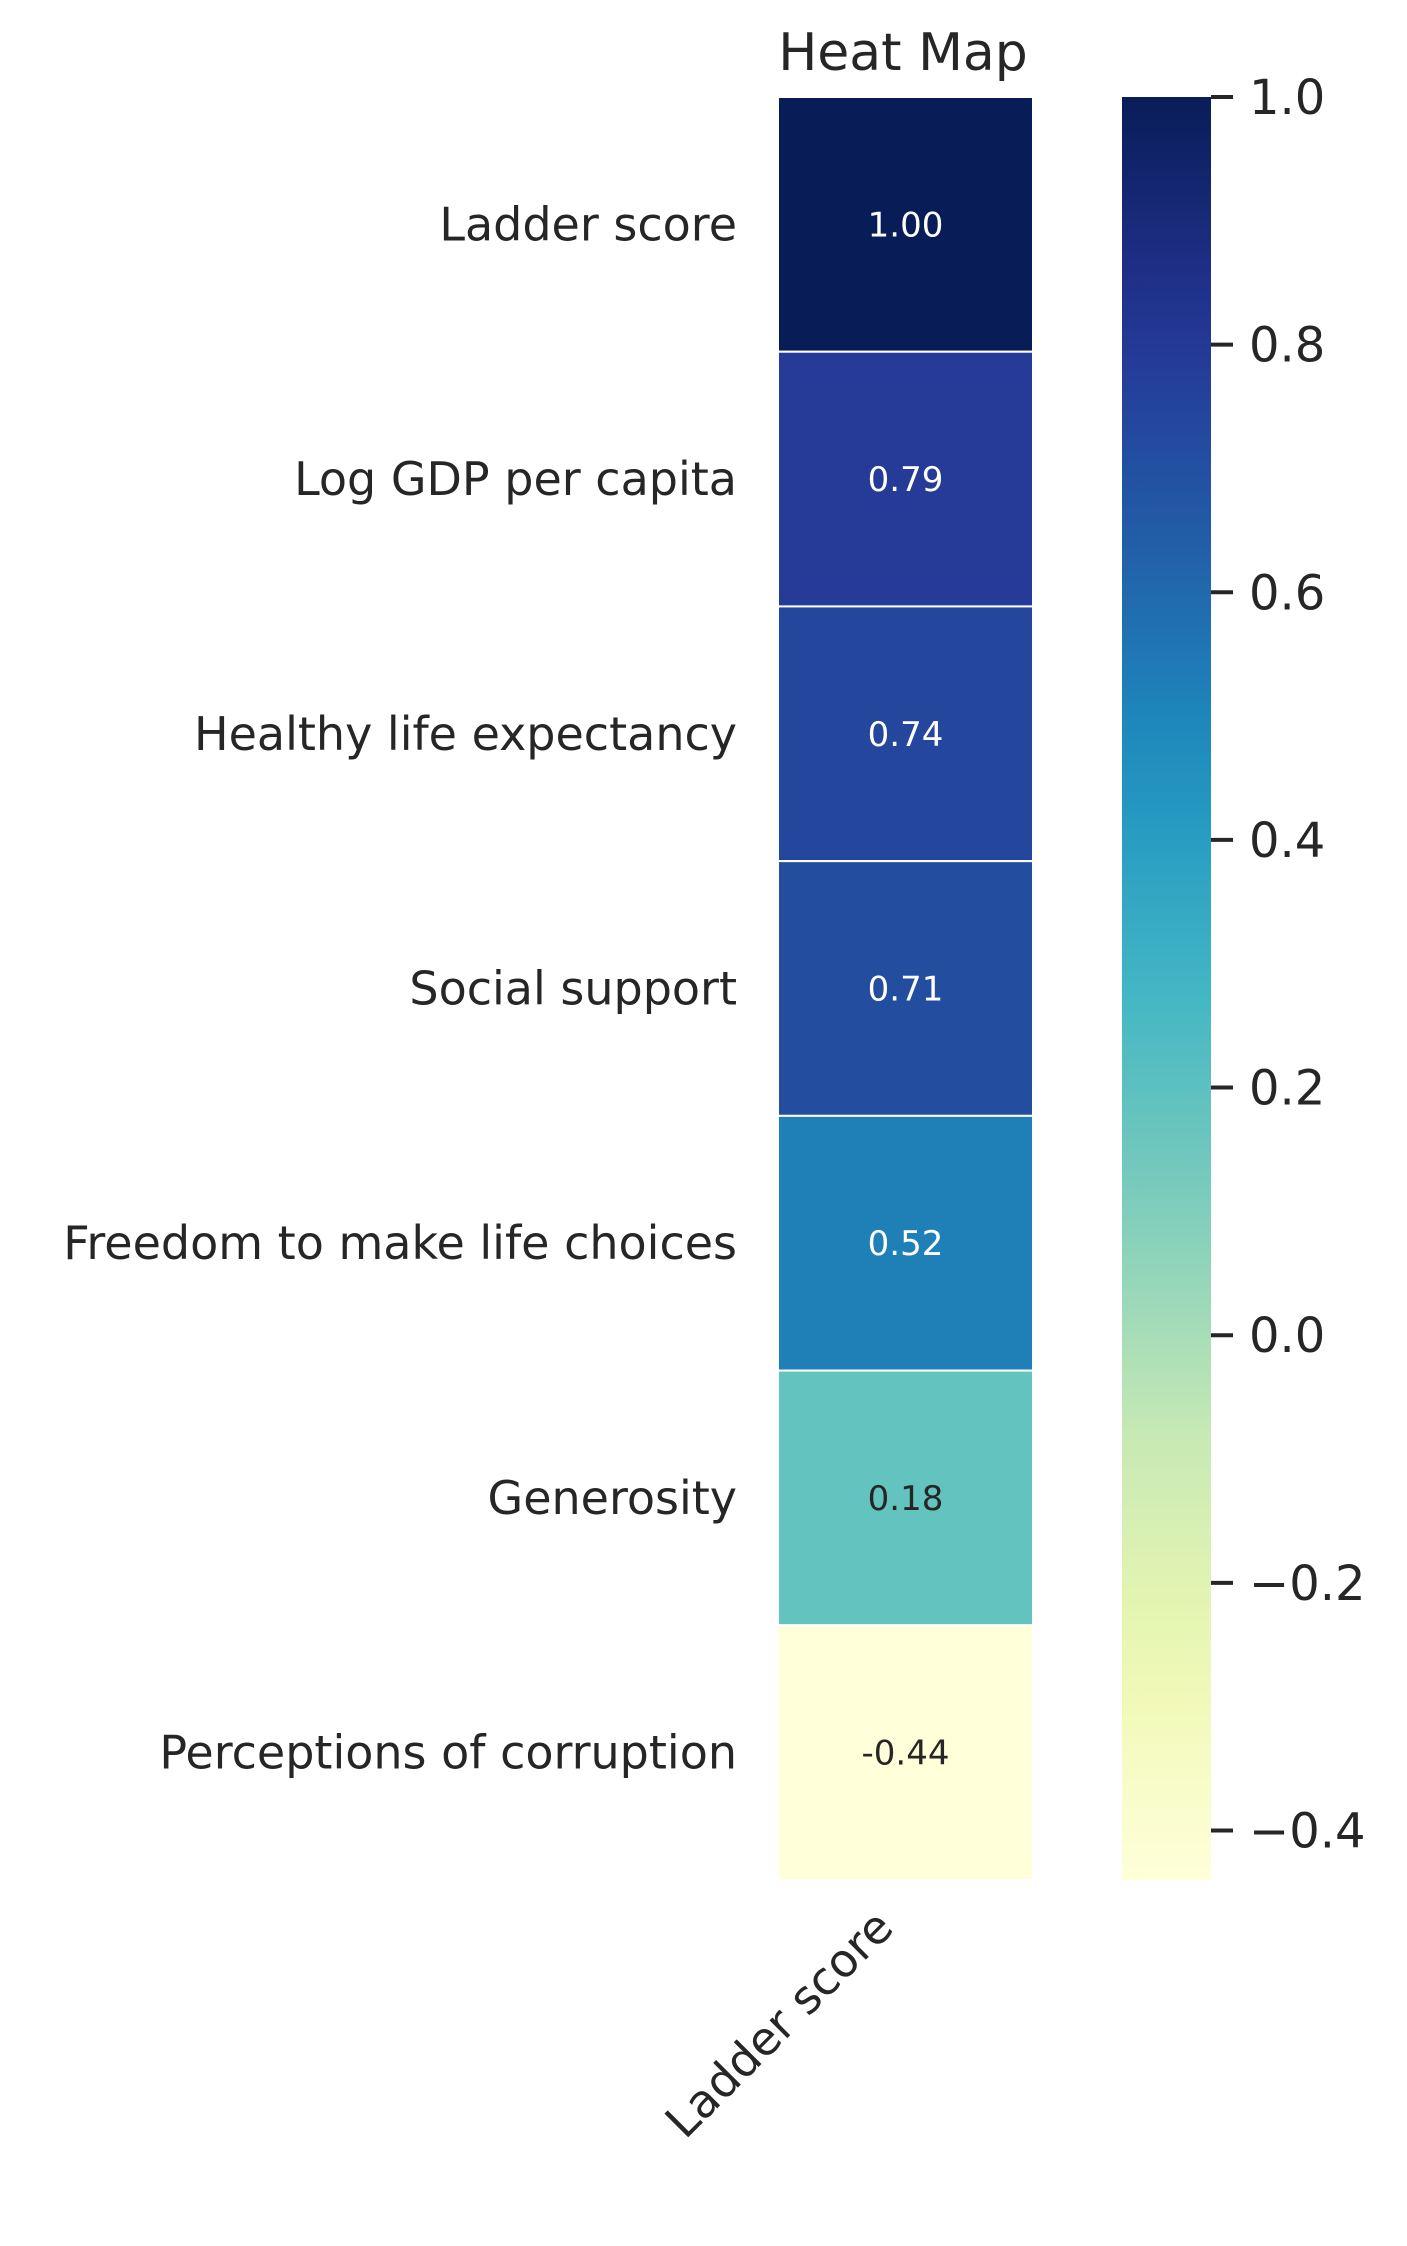 This screenshot has height=2246, width=1407. I want to click on cell-value-label: 0.18, so click(906, 1499).